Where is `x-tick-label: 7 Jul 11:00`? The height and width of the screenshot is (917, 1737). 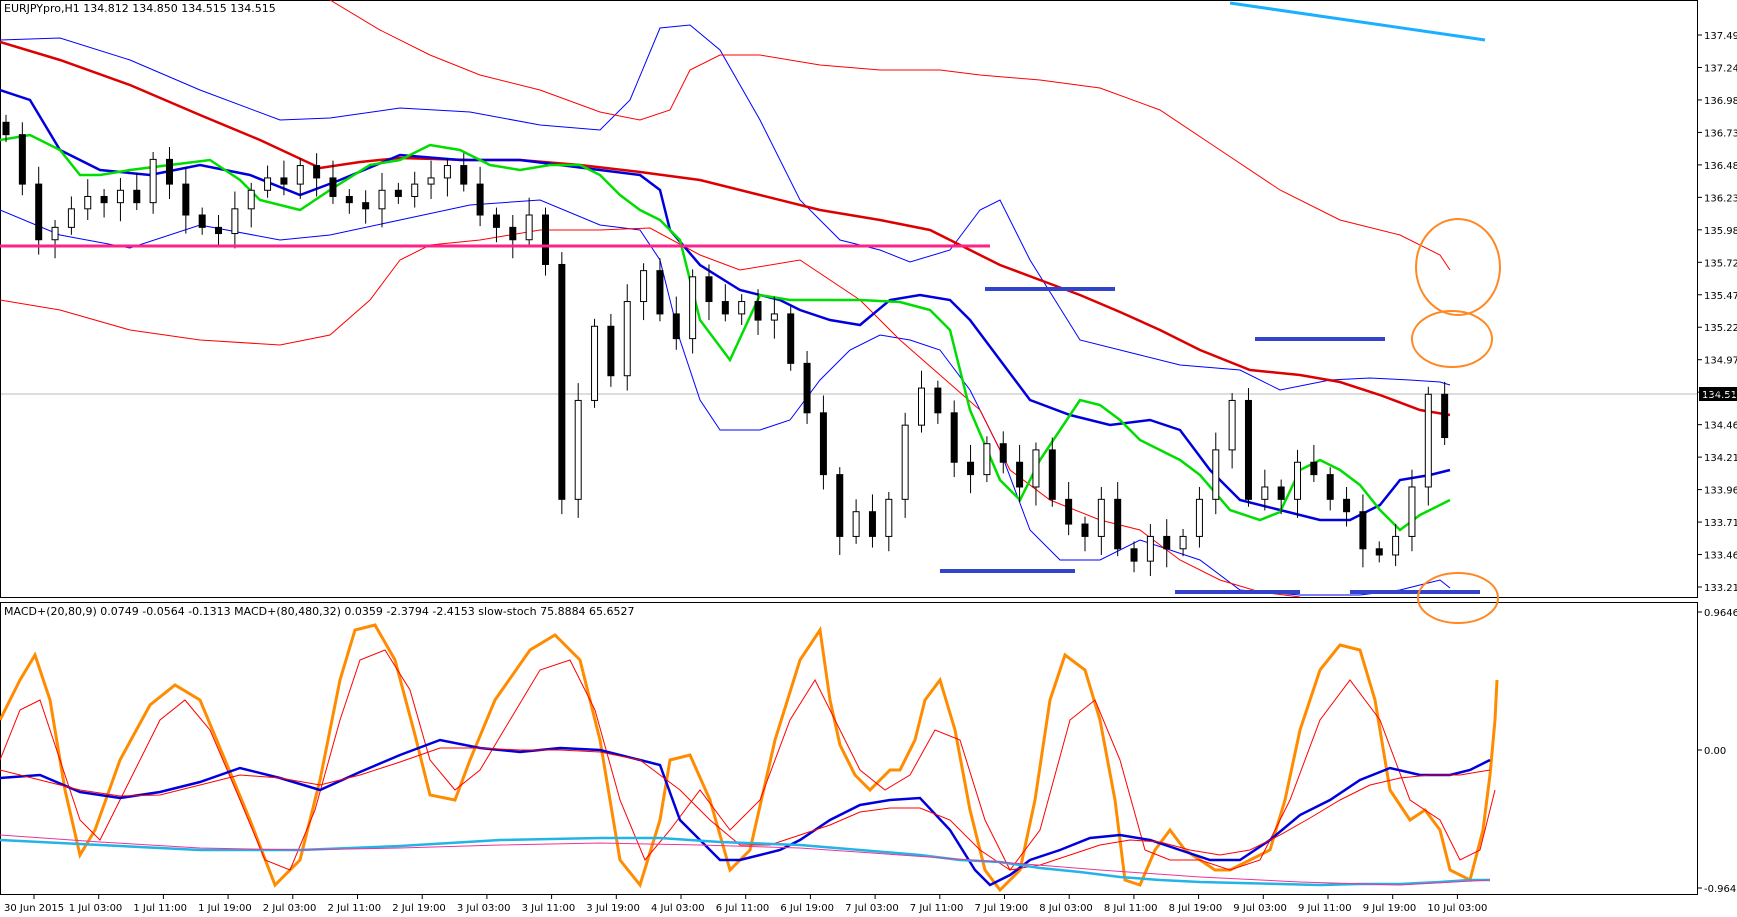
x-tick-label: 7 Jul 11:00 is located at coordinates (937, 908).